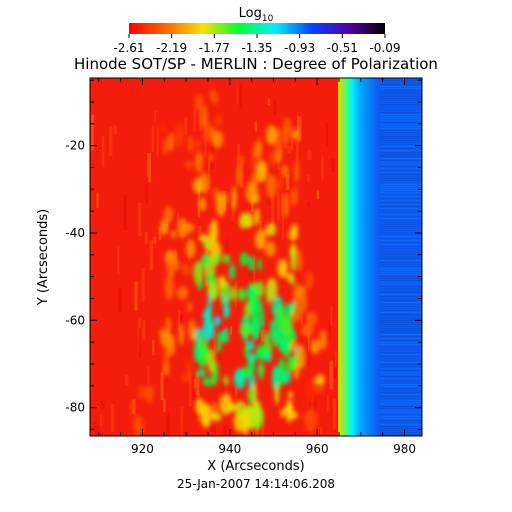  What do you see at coordinates (75, 233) in the screenshot?
I see `y-tick-label: -40` at bounding box center [75, 233].